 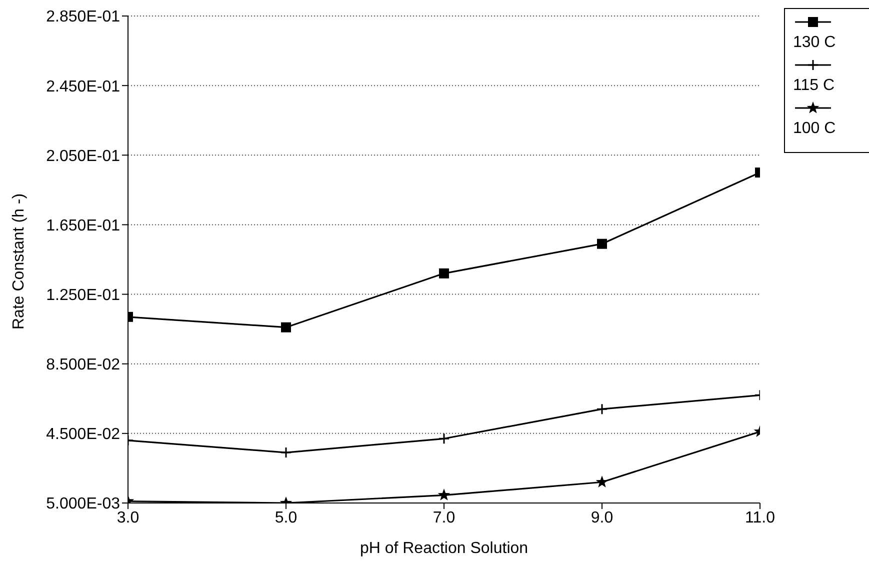 I want to click on legend-label: 100 C, so click(x=815, y=129).